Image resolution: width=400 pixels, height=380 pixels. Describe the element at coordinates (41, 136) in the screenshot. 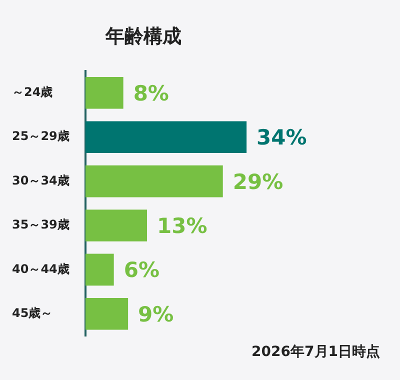

I see `y-tick-label: 25～29歳` at that location.